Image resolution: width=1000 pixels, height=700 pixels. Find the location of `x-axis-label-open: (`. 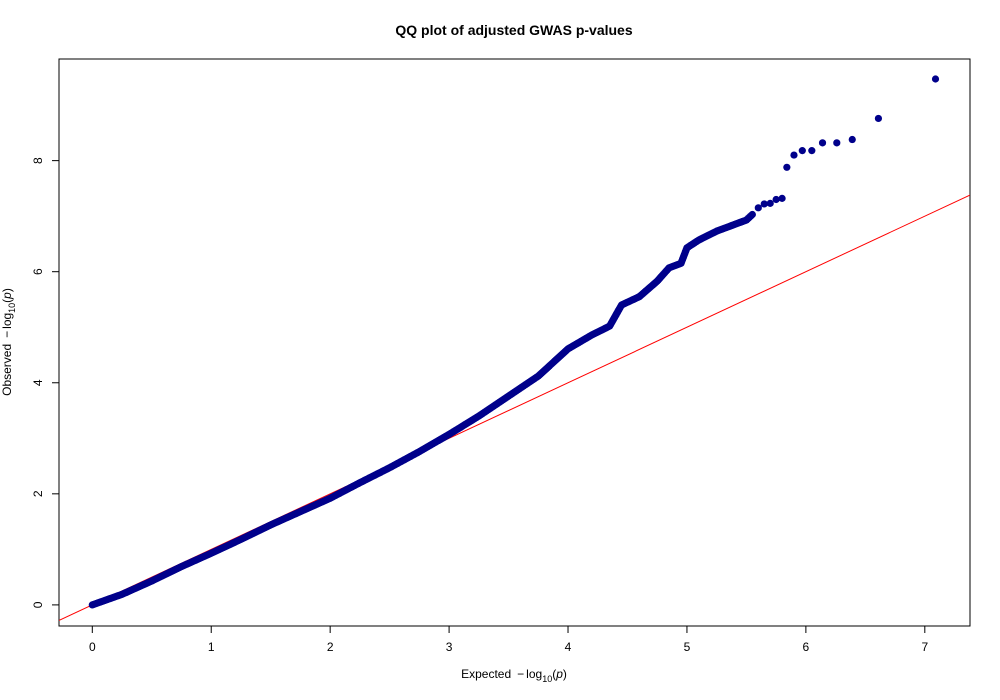

x-axis-label-open: ( is located at coordinates (554, 674).